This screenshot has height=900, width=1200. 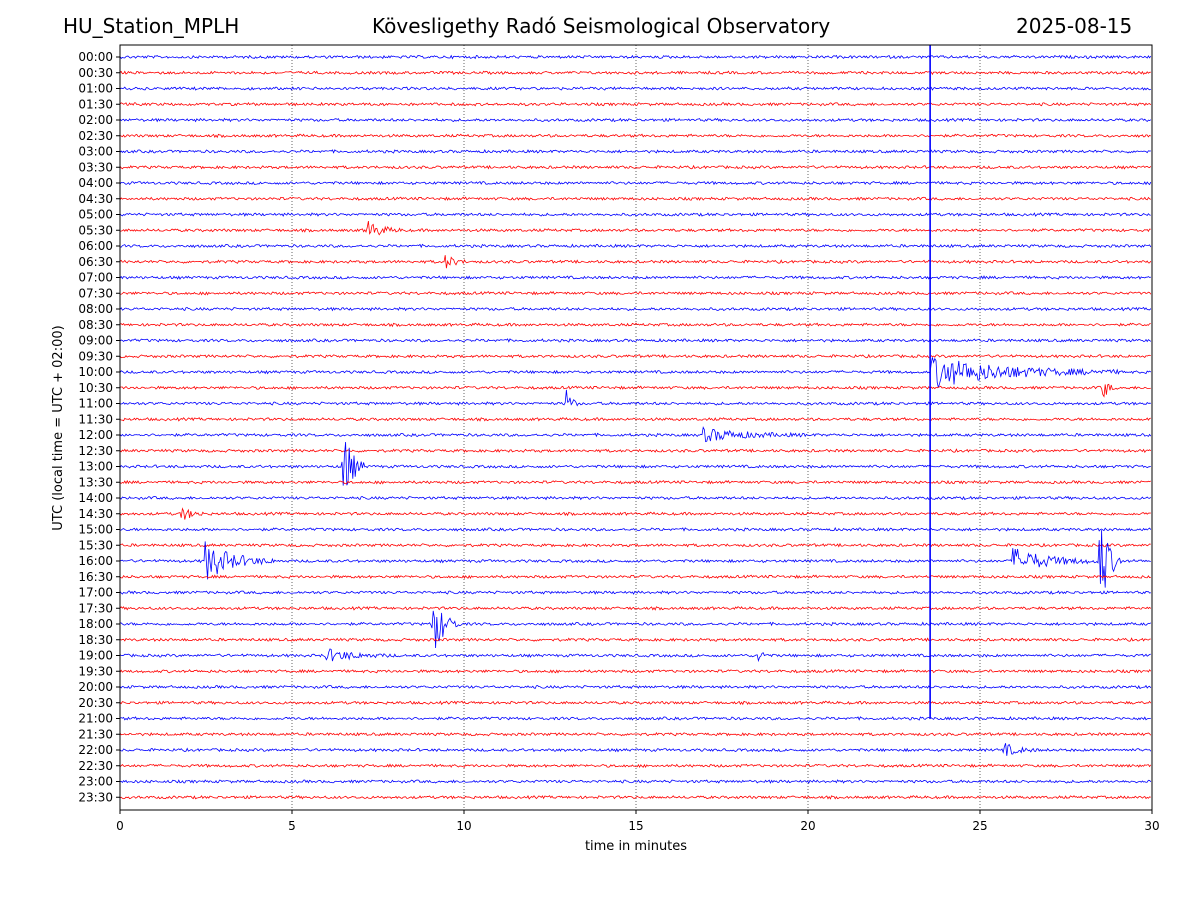 I want to click on y-tick-label: 06:00, so click(x=95, y=246).